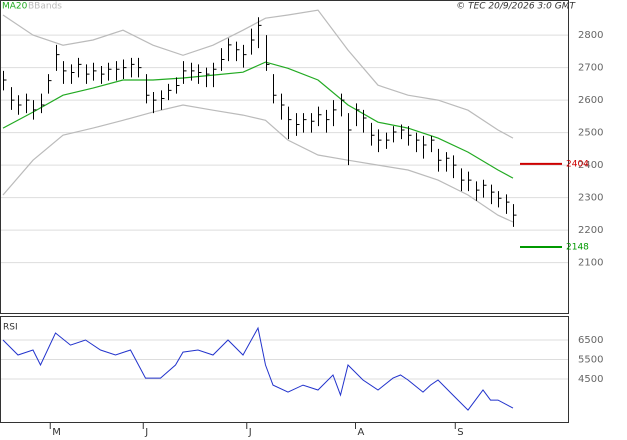 This screenshot has height=440, width=627. What do you see at coordinates (590, 230) in the screenshot?
I see `y-tick-label: 2200` at bounding box center [590, 230].